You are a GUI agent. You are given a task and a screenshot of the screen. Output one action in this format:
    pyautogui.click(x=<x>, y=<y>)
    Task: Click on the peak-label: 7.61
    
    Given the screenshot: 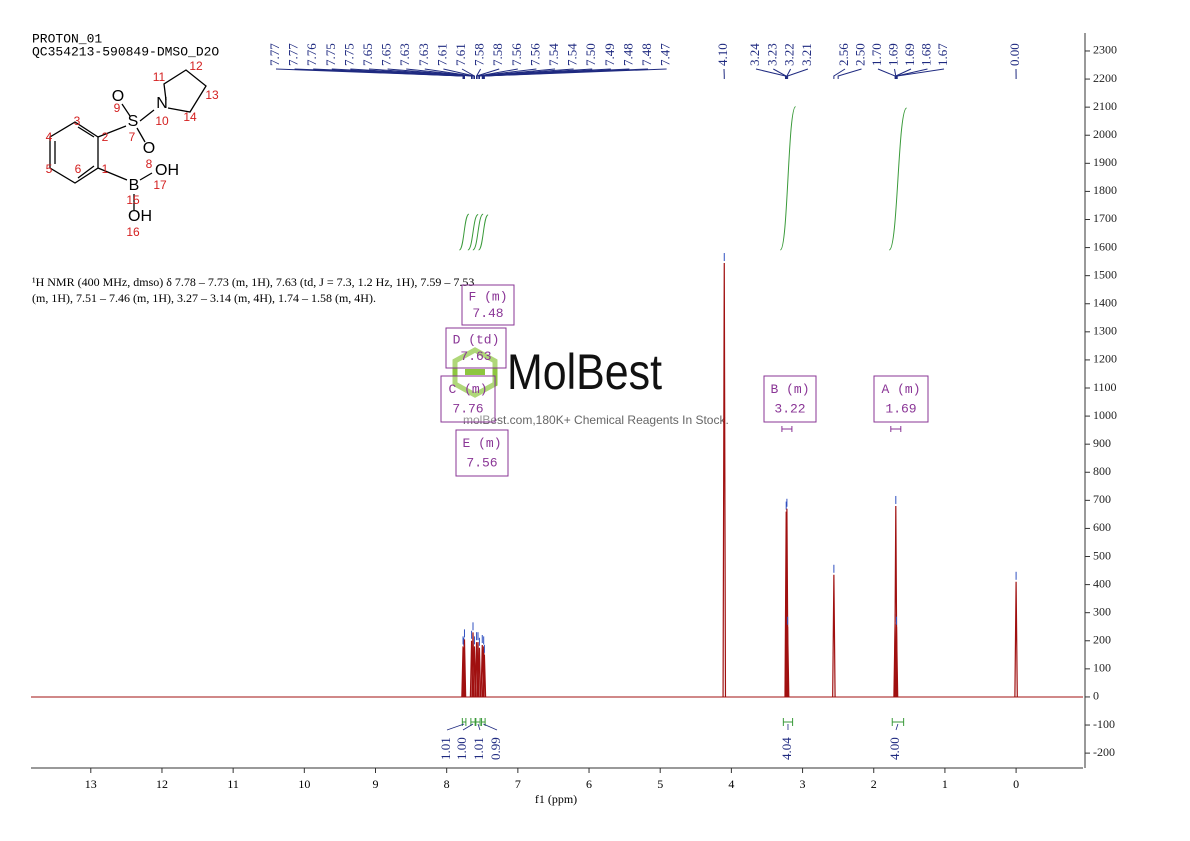 What is the action you would take?
    pyautogui.click(x=460, y=54)
    